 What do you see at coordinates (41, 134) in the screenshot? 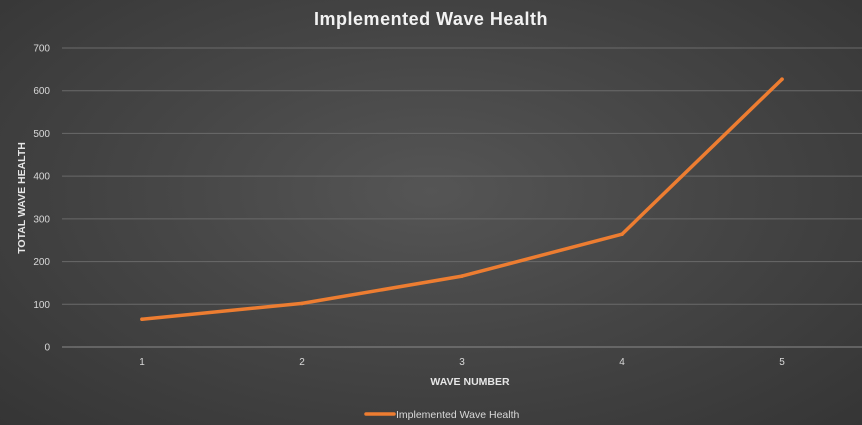
I see `y-tick-label: 500` at bounding box center [41, 134].